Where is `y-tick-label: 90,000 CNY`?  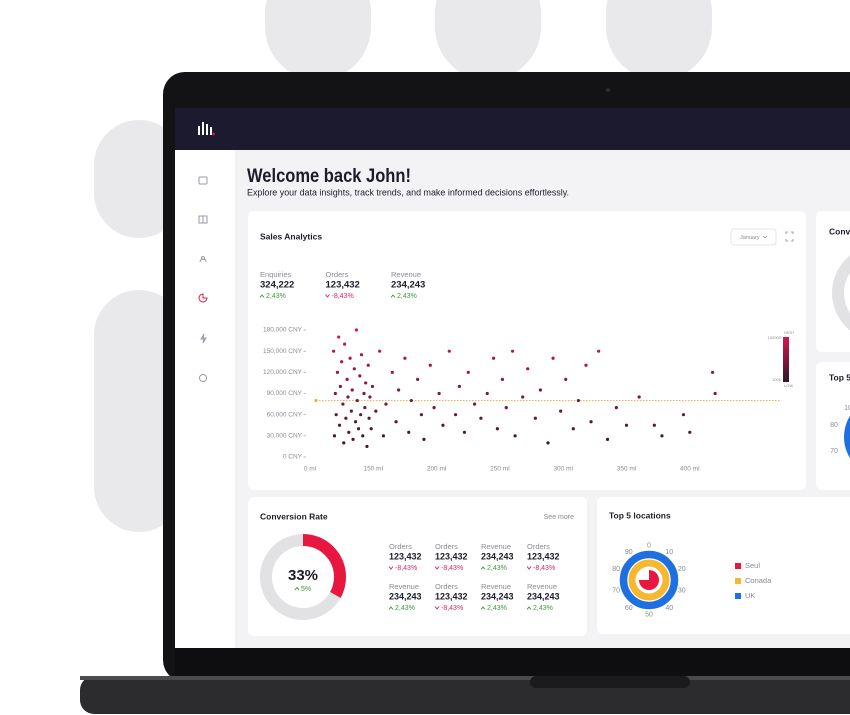 y-tick-label: 90,000 CNY is located at coordinates (285, 393).